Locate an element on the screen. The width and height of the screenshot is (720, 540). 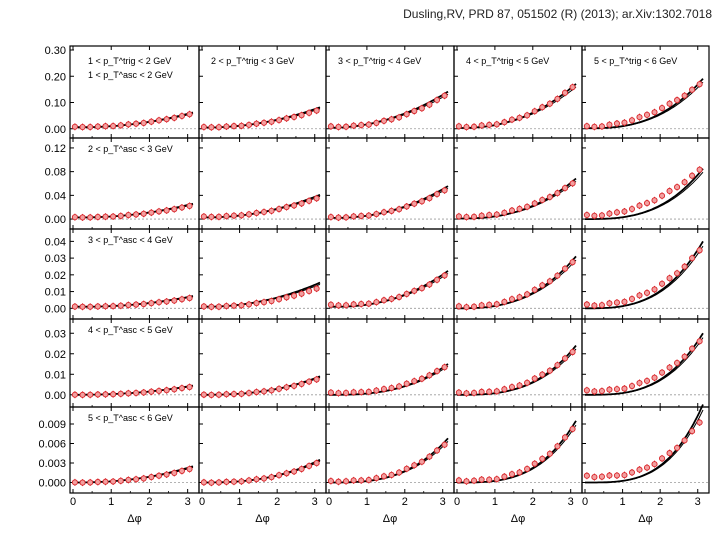
trig-label: 2 < p_T^trig < 3 GeV is located at coordinates (252, 61).